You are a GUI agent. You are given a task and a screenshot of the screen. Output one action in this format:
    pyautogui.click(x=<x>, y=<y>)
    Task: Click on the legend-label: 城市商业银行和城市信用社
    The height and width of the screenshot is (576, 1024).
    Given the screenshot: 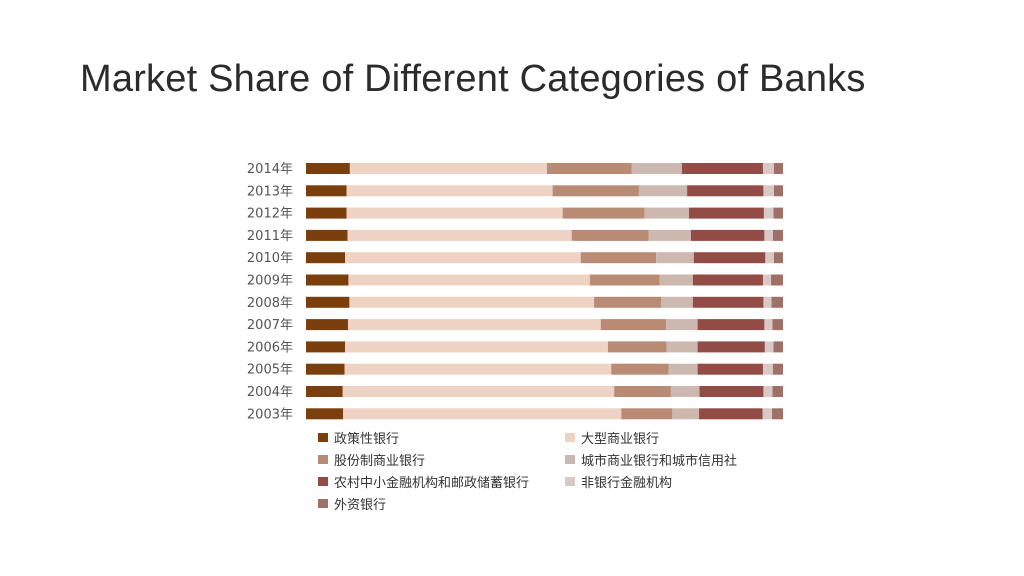 What is the action you would take?
    pyautogui.click(x=659, y=461)
    